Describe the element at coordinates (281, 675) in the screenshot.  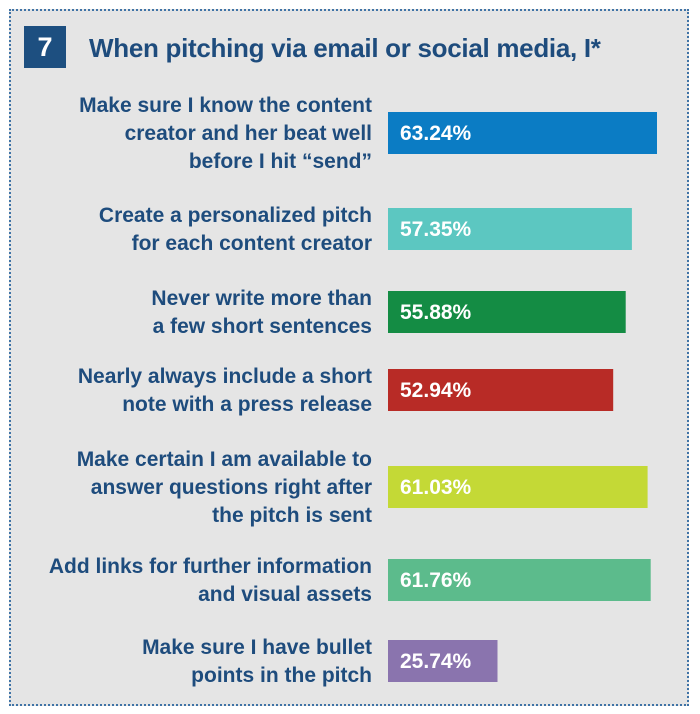
I see `category-label-line: points in the pitch` at that location.